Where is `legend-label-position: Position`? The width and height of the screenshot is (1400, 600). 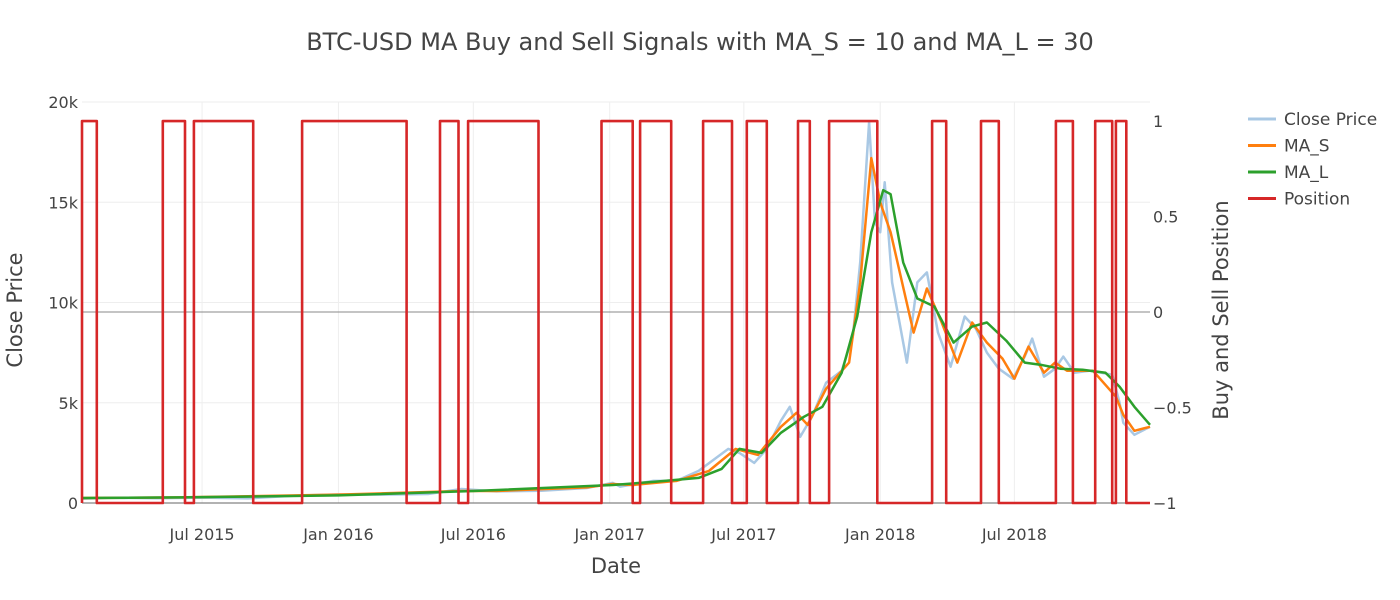
legend-label-position: Position is located at coordinates (1317, 200).